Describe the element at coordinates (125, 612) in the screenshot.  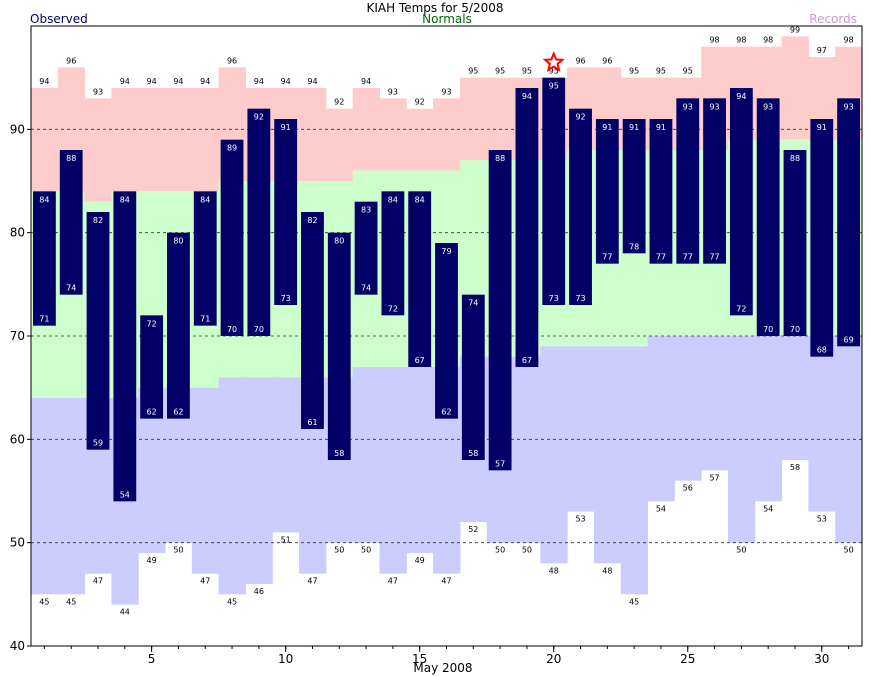
I see `record-low-label: 44` at that location.